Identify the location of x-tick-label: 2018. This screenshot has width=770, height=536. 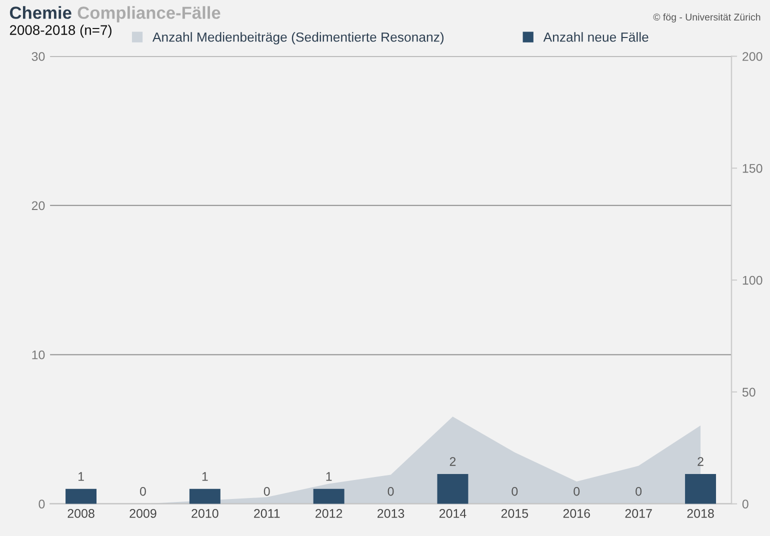
(700, 513).